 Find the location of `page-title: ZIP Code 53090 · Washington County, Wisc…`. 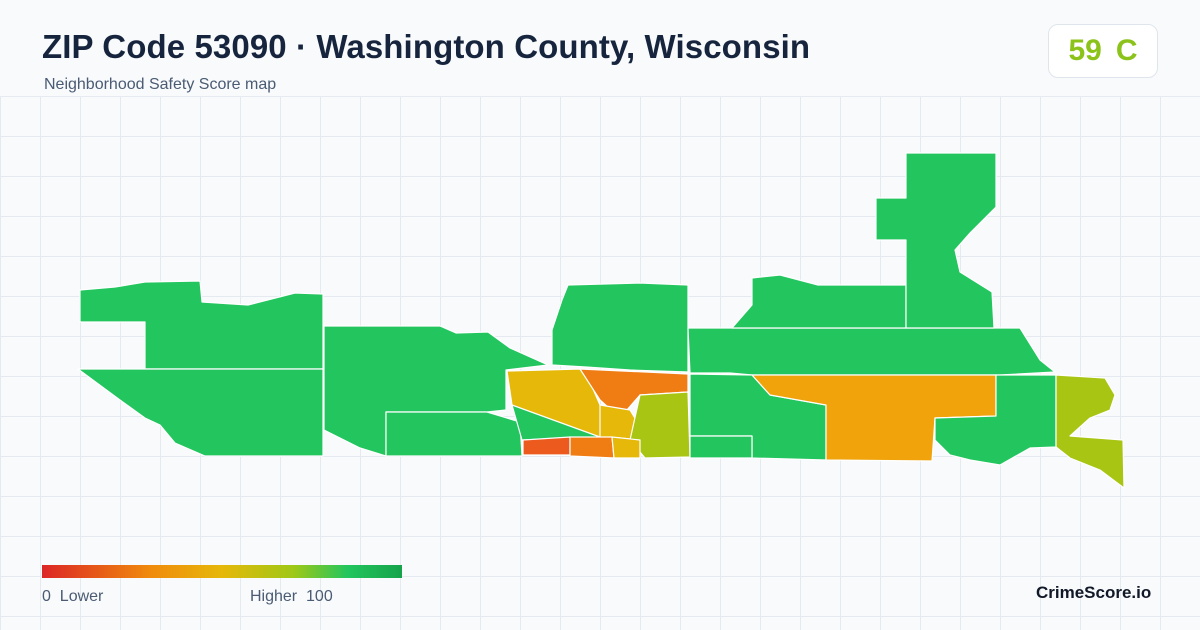

page-title: ZIP Code 53090 · Washington County, Wisc… is located at coordinates (426, 46).